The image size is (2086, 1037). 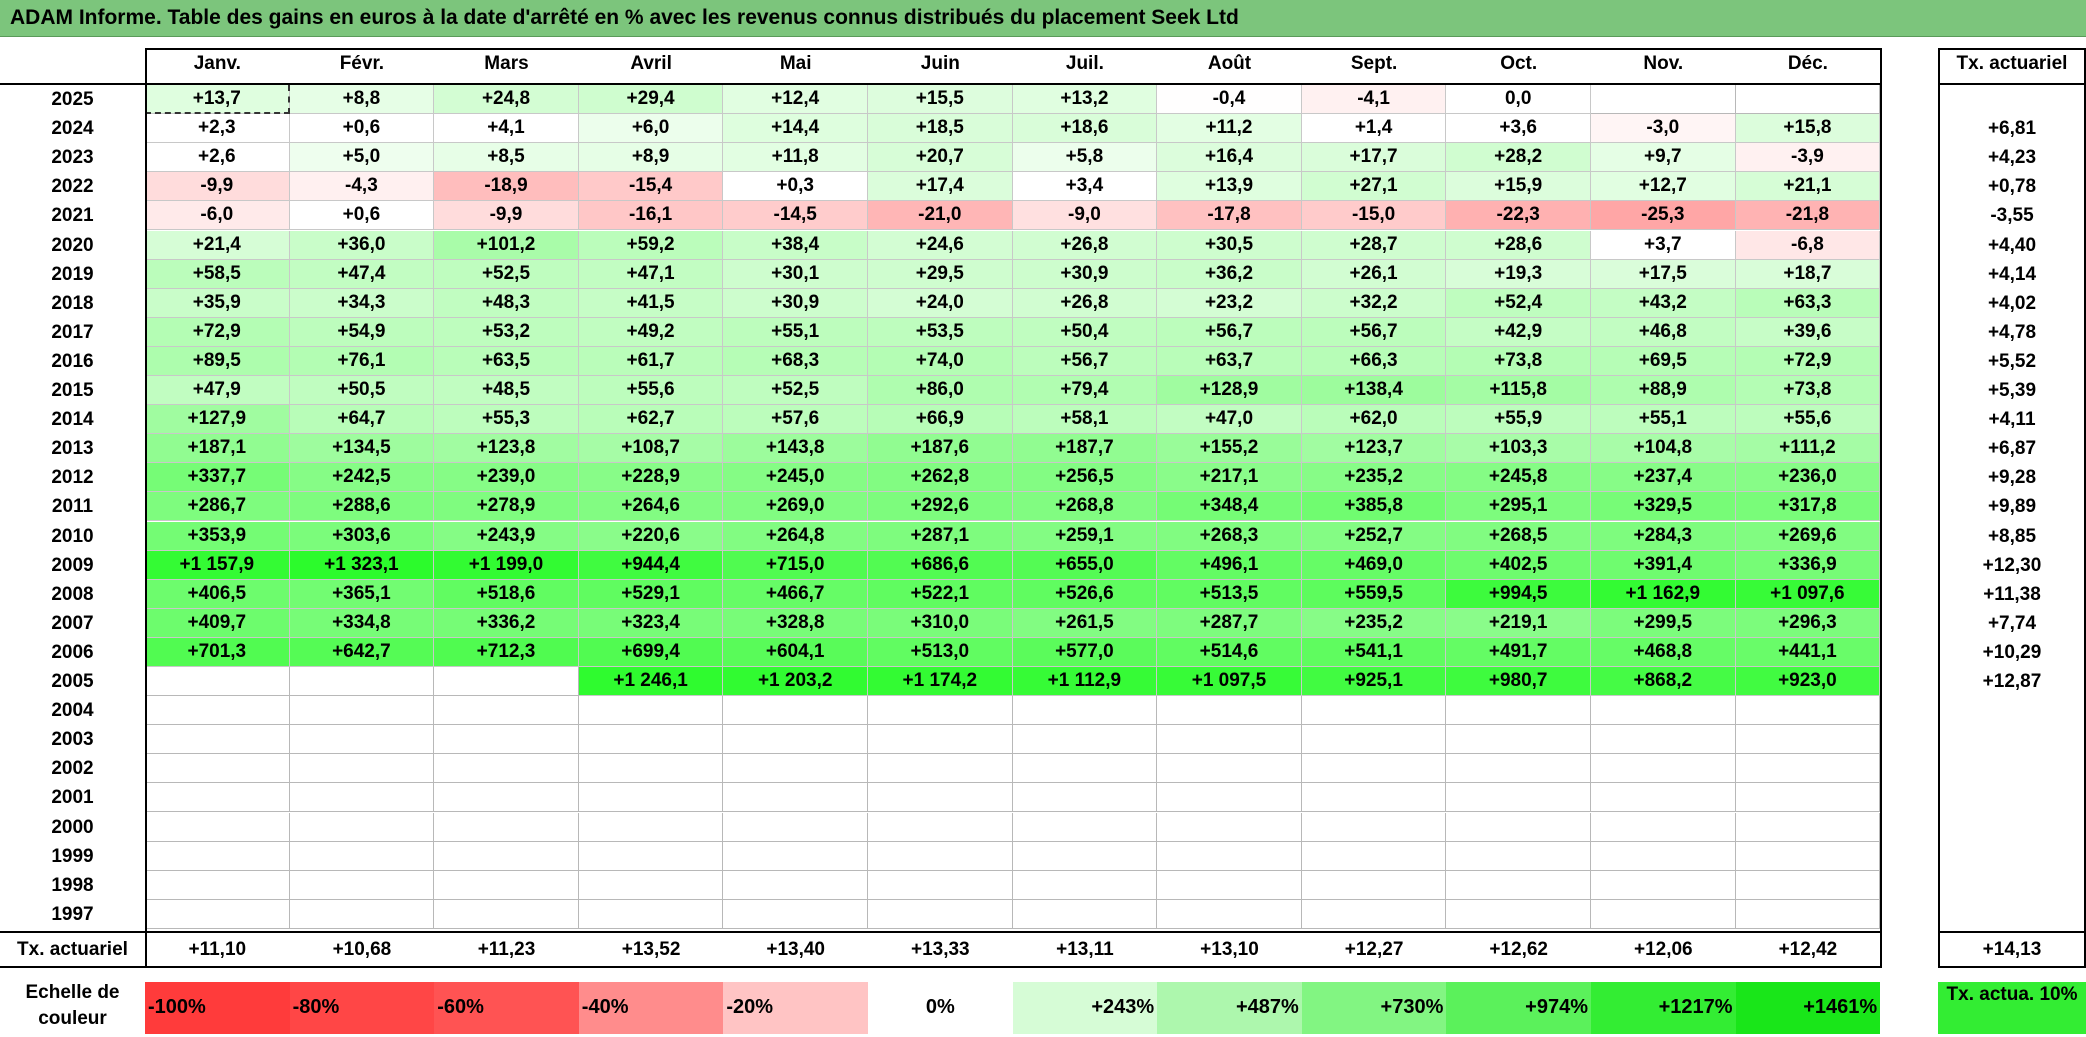 What do you see at coordinates (72, 914) in the screenshot?
I see `year-label: 1997` at bounding box center [72, 914].